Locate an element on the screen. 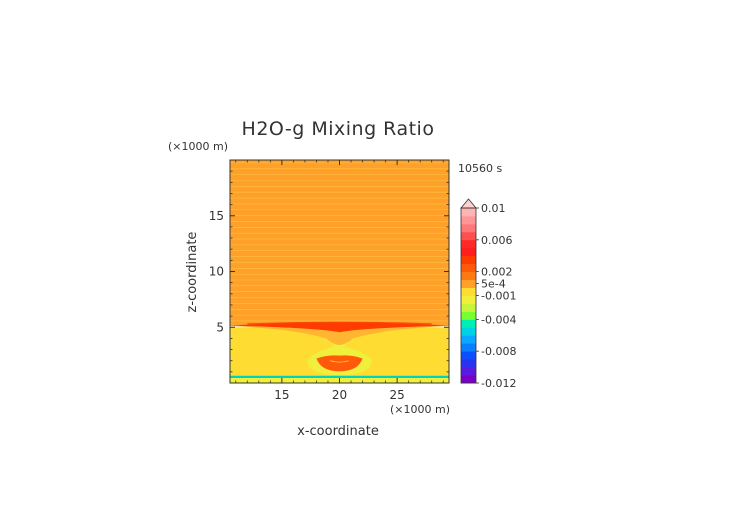  colorbar-extend-arrow is located at coordinates (468, 203).